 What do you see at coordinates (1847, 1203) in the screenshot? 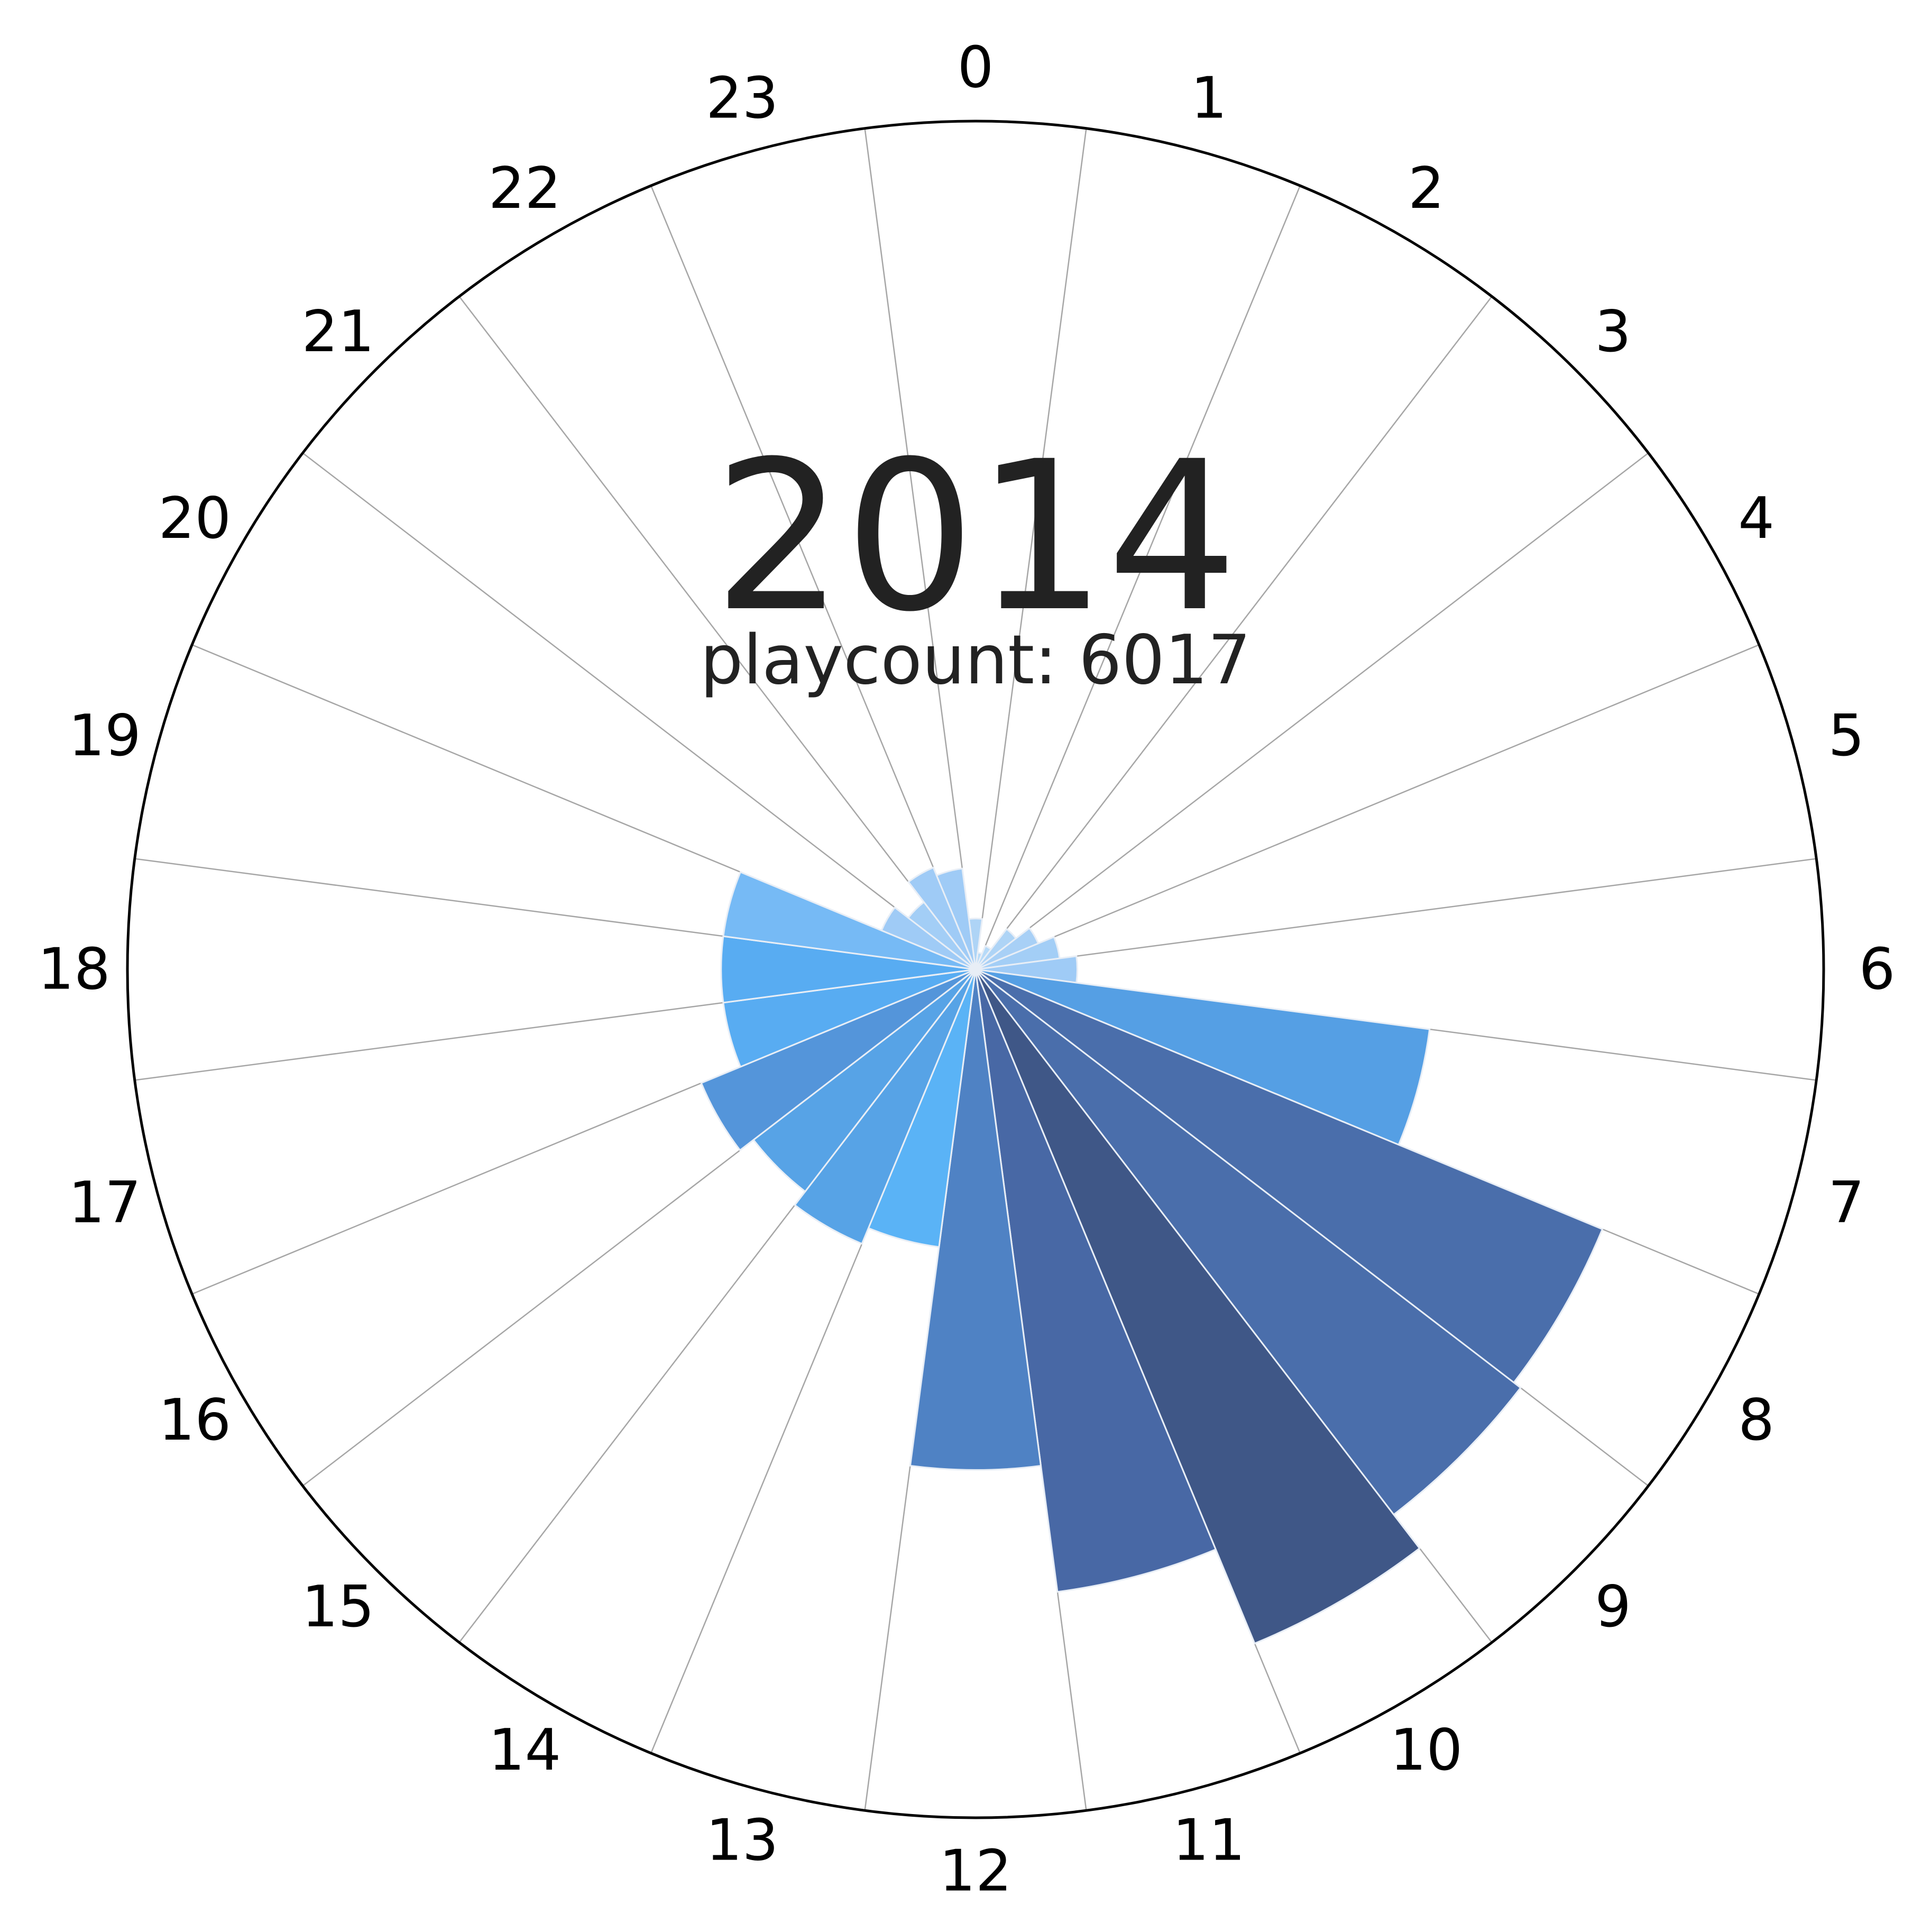
I see `tick-label-7: 7` at bounding box center [1847, 1203].